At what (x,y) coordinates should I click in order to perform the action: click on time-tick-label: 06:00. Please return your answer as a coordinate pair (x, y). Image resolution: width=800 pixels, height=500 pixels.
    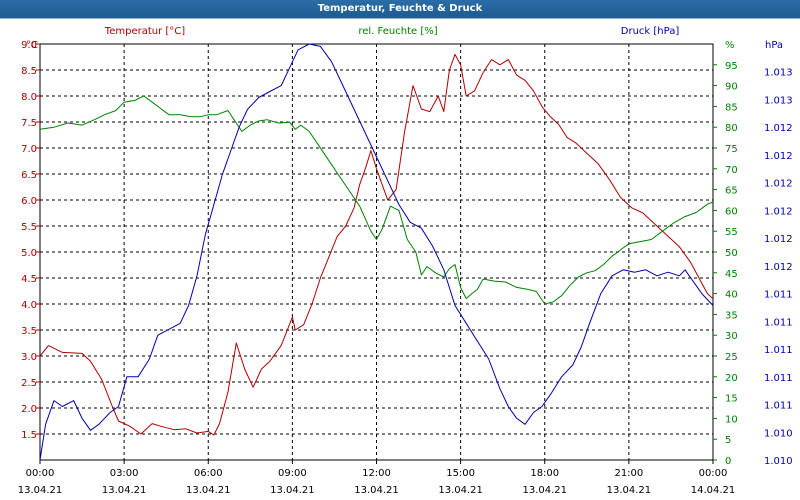
    Looking at the image, I should click on (208, 473).